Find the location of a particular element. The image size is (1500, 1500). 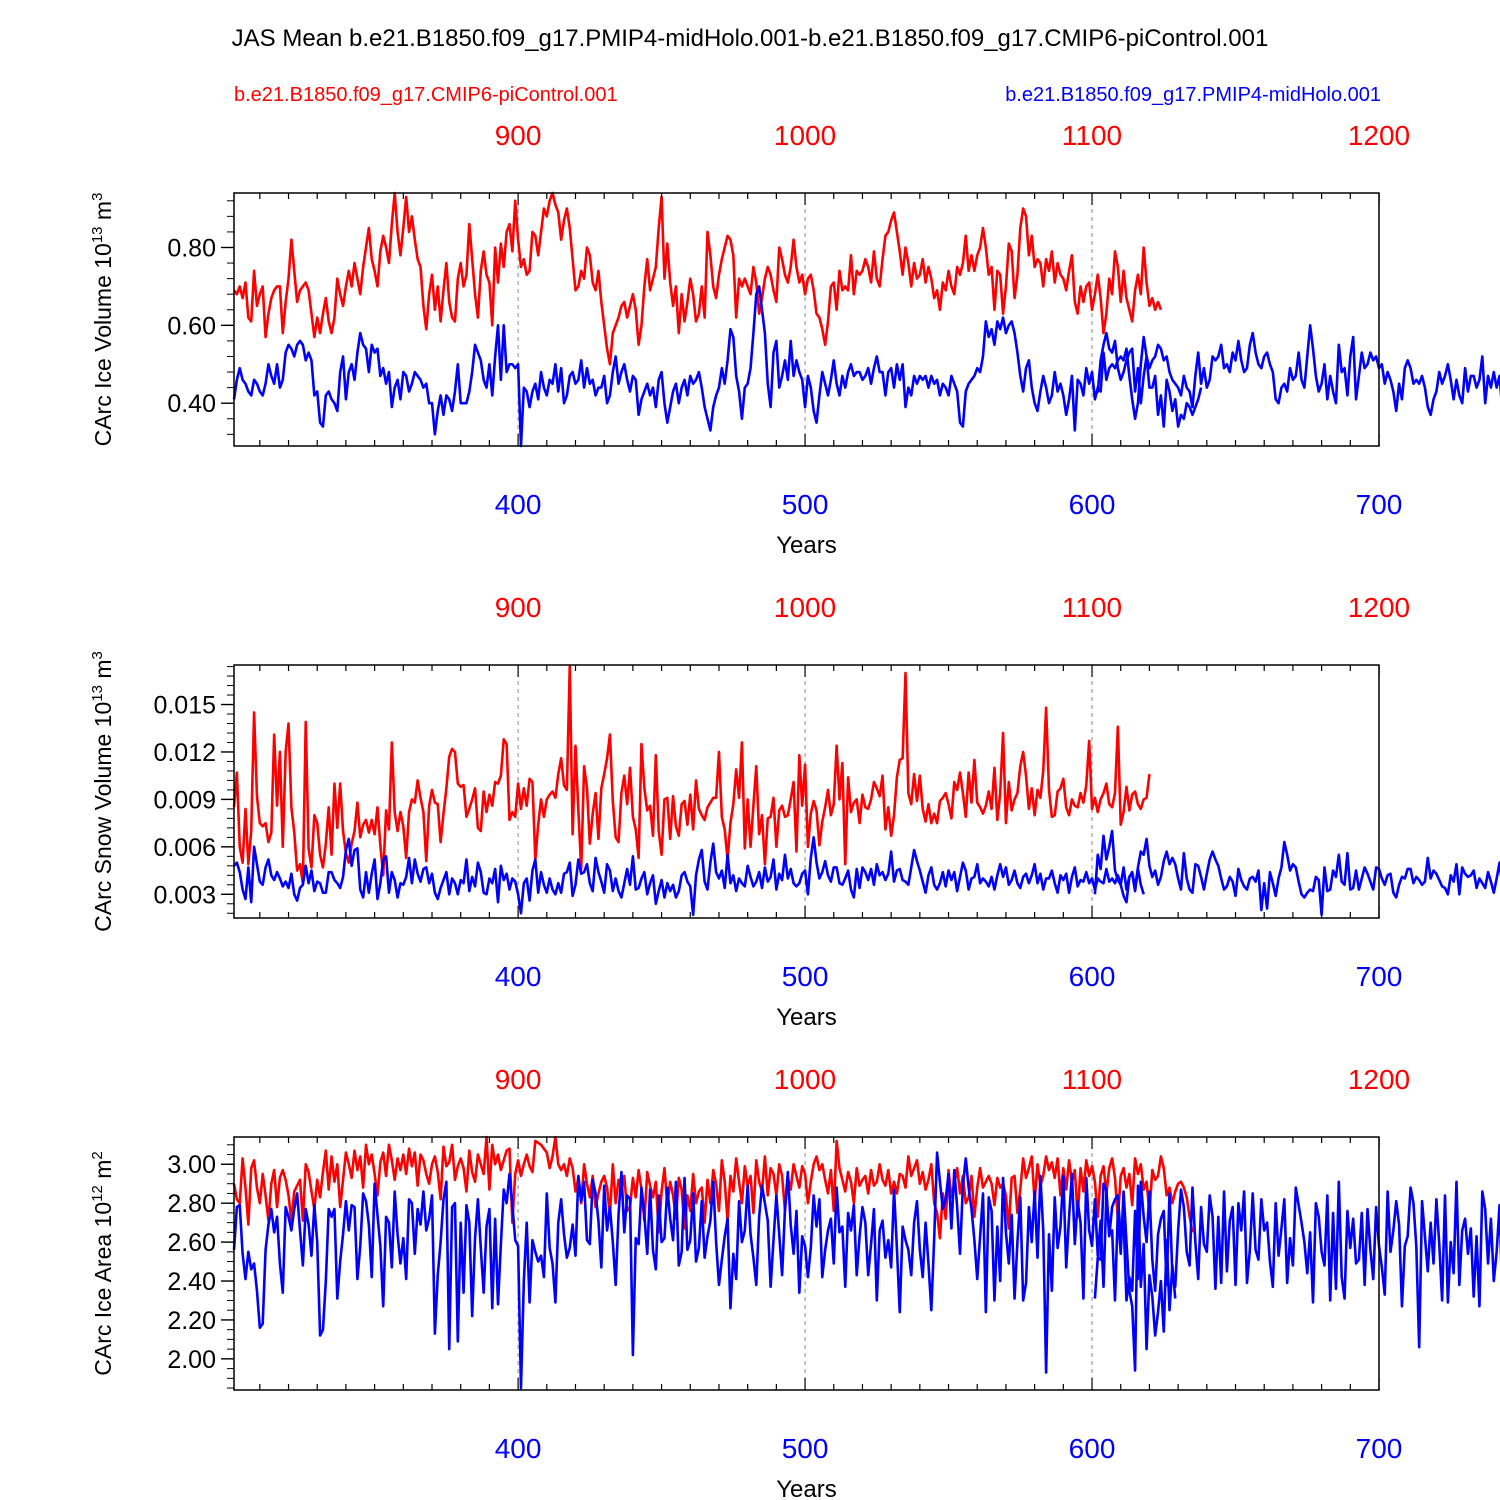

y-tick-label: 0.012 is located at coordinates (184, 753).